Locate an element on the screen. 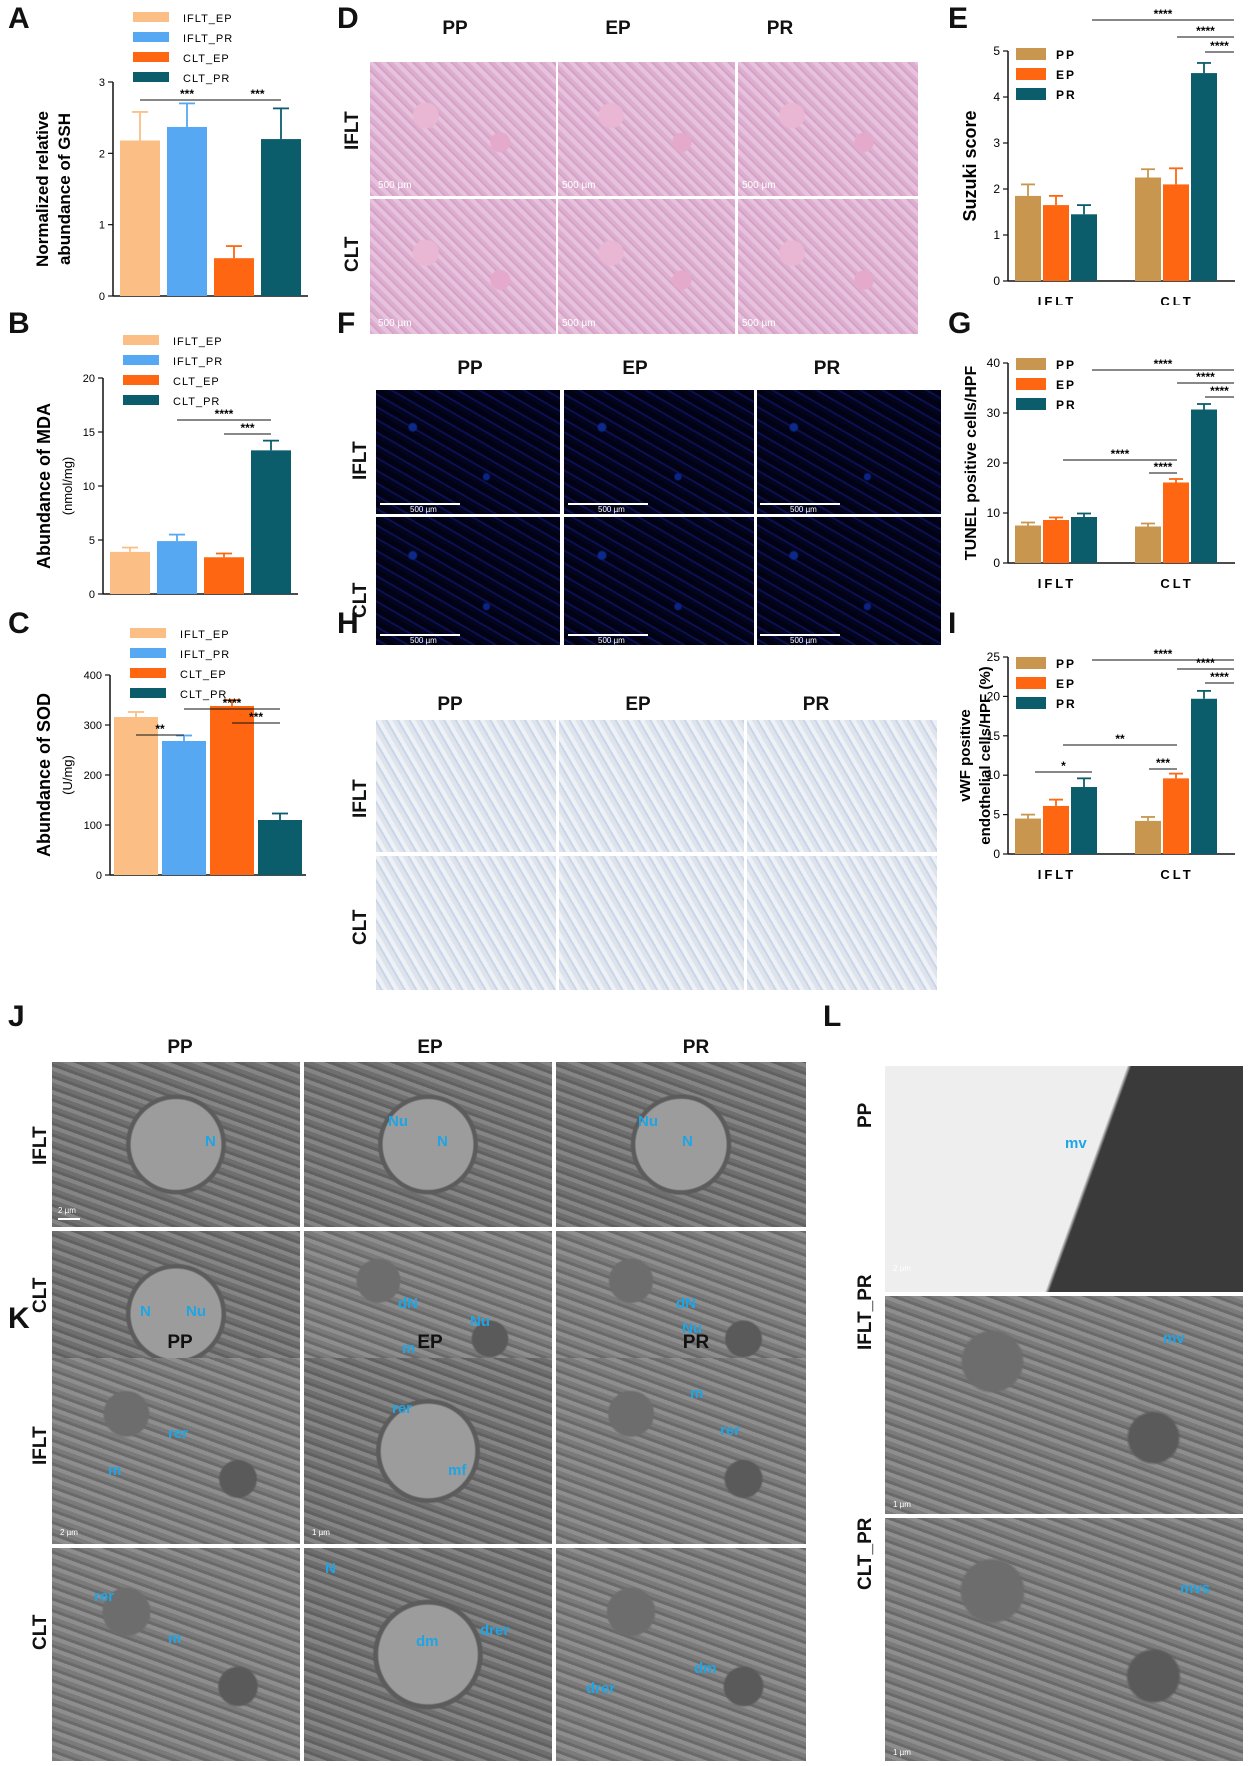 Image resolution: width=1258 pixels, height=1766 pixels. col-header-ep: EP is located at coordinates (430, 1047).